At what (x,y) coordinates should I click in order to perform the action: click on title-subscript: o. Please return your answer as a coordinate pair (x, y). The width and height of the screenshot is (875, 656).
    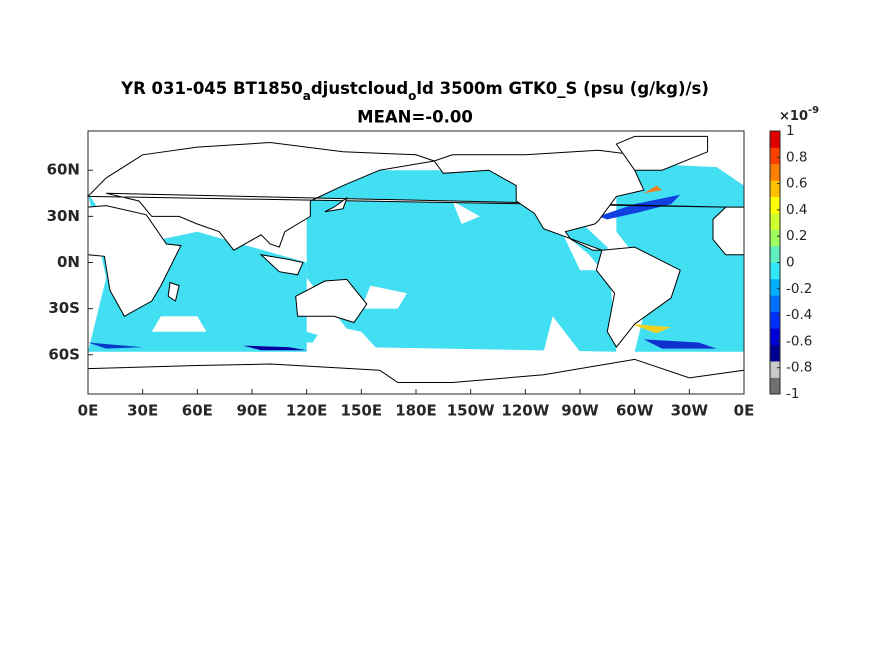
    Looking at the image, I should click on (412, 96).